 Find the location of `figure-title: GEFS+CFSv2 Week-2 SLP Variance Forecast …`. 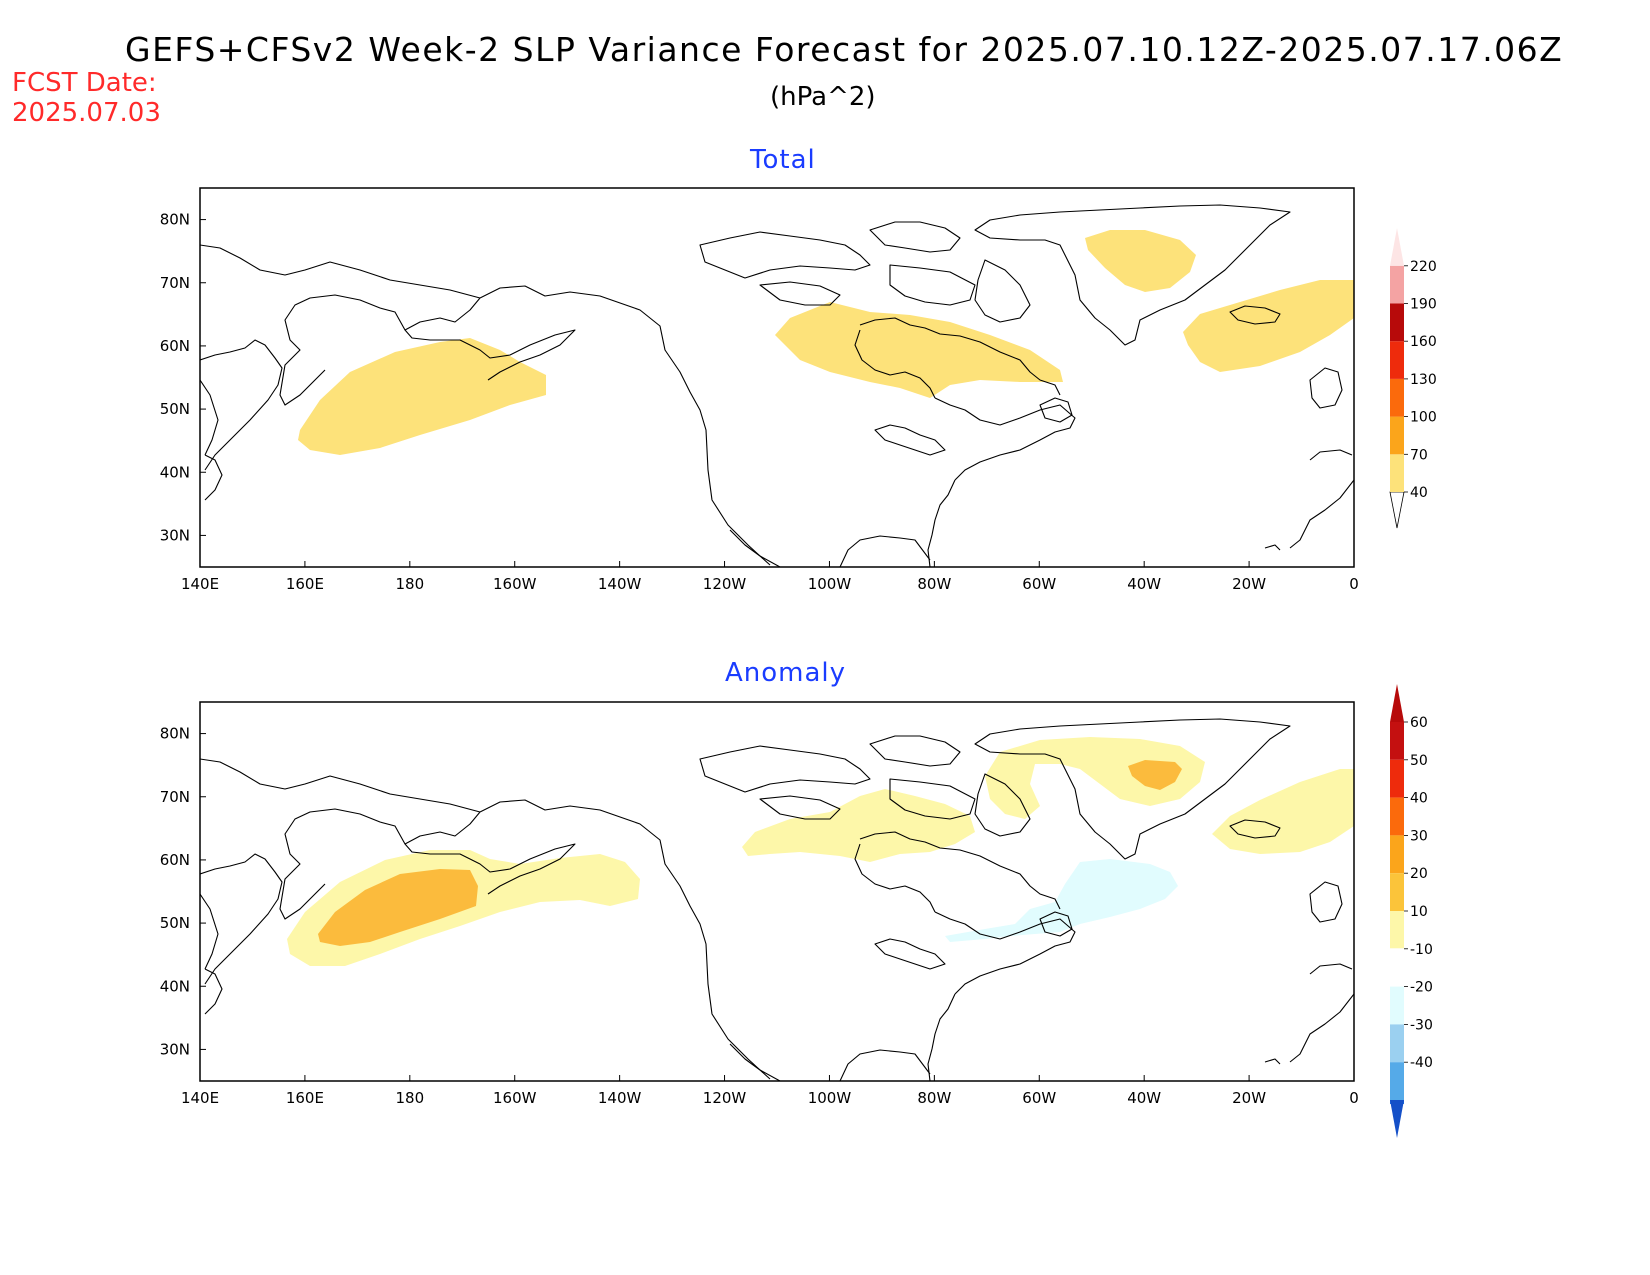

figure-title: GEFS+CFSv2 Week-2 SLP Variance Forecast … is located at coordinates (844, 49).